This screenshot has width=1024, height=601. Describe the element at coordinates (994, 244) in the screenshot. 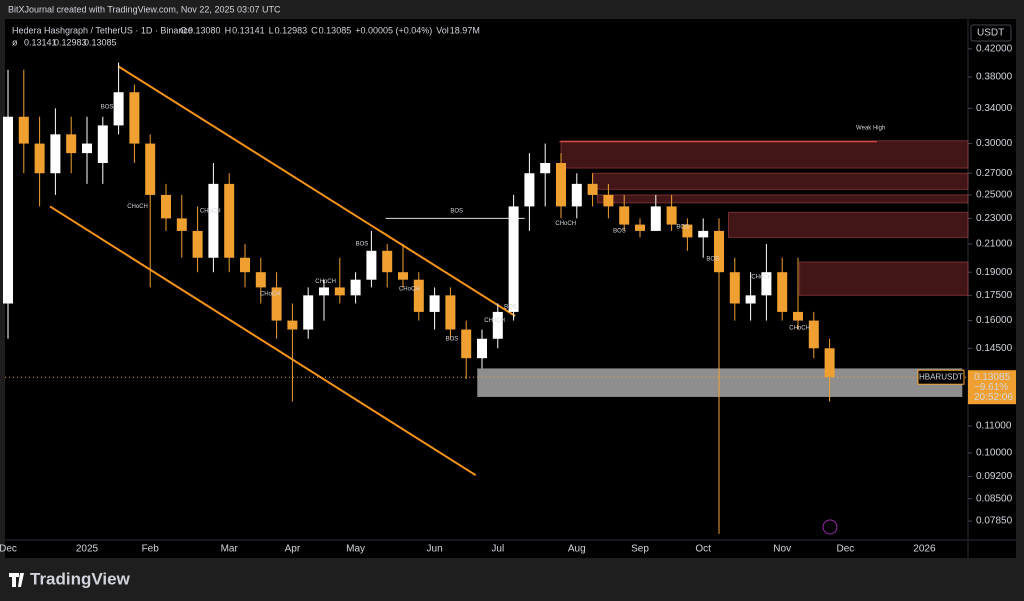

I see `y-tick-label: 0.21000` at that location.